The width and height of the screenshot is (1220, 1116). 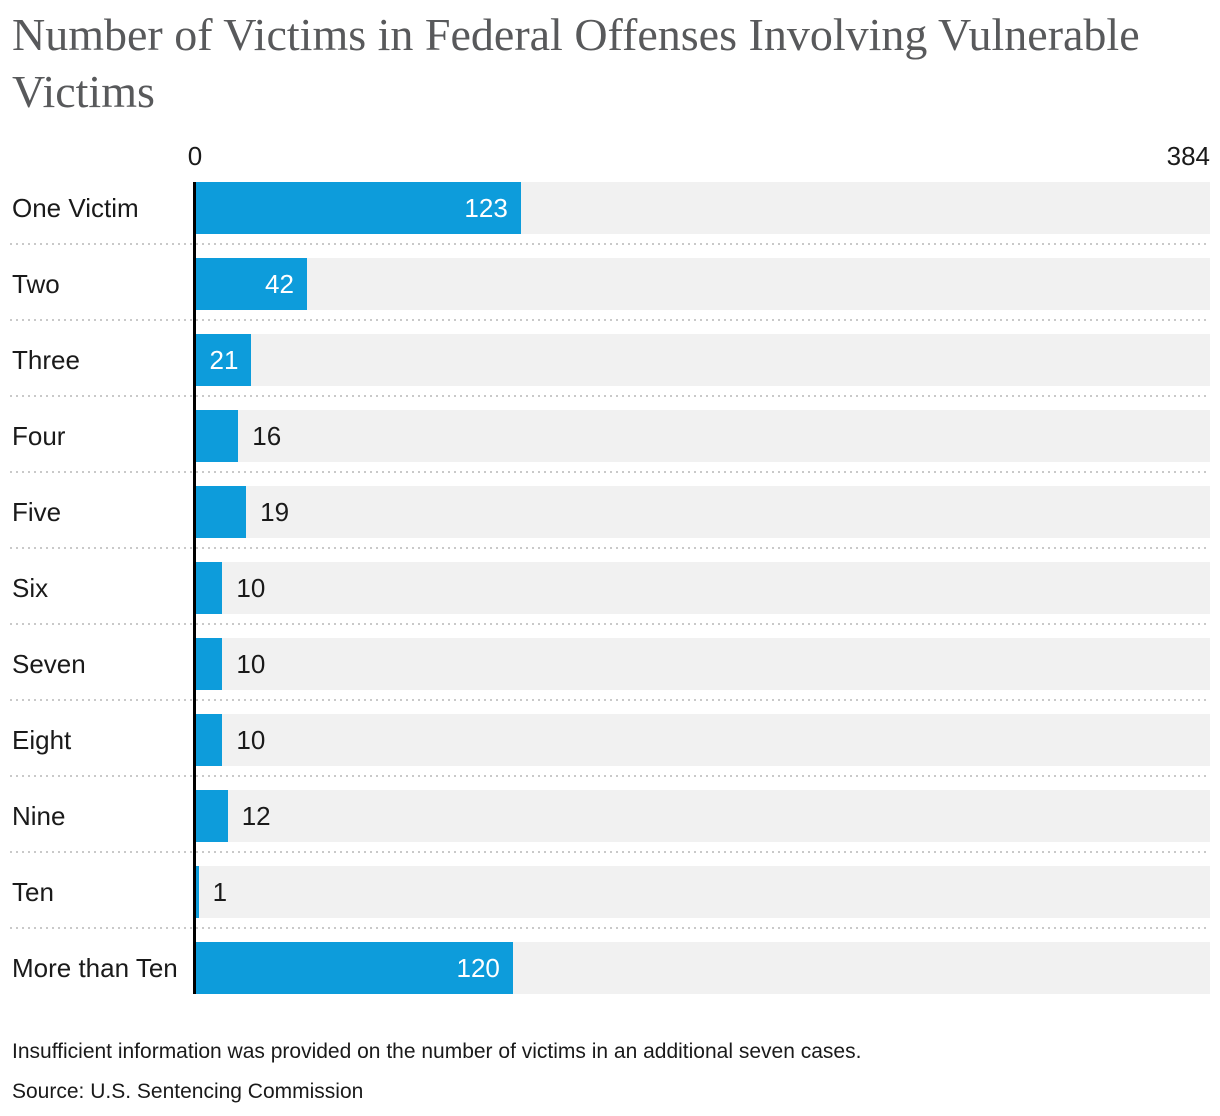 I want to click on category-label: Eight, so click(x=42, y=739).